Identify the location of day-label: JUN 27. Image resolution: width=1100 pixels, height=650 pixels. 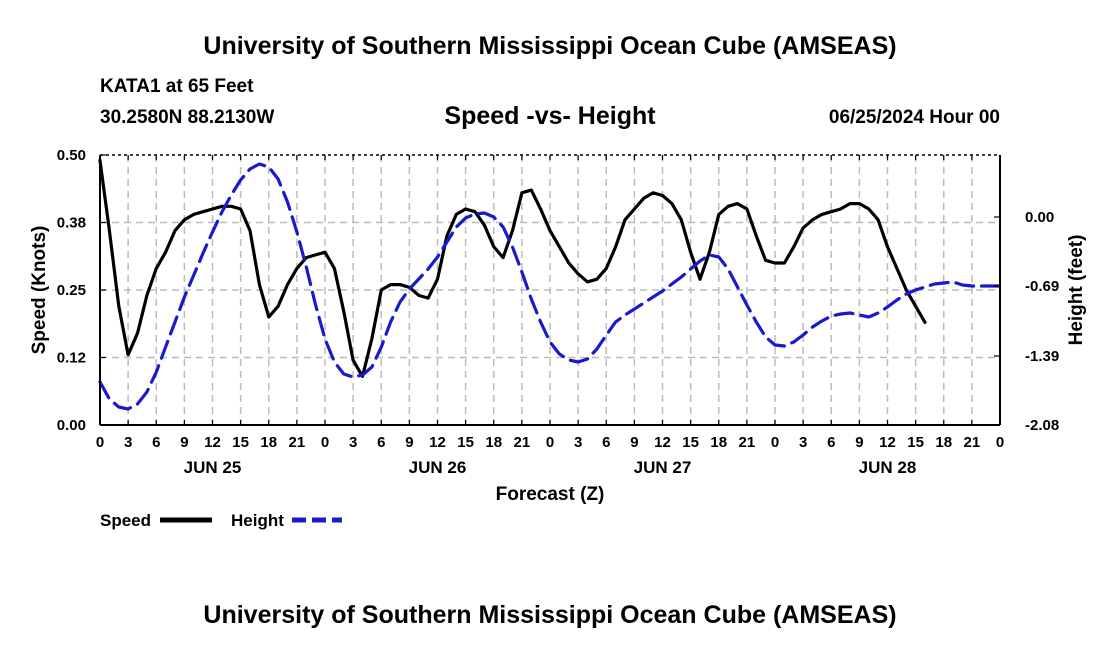
(663, 467).